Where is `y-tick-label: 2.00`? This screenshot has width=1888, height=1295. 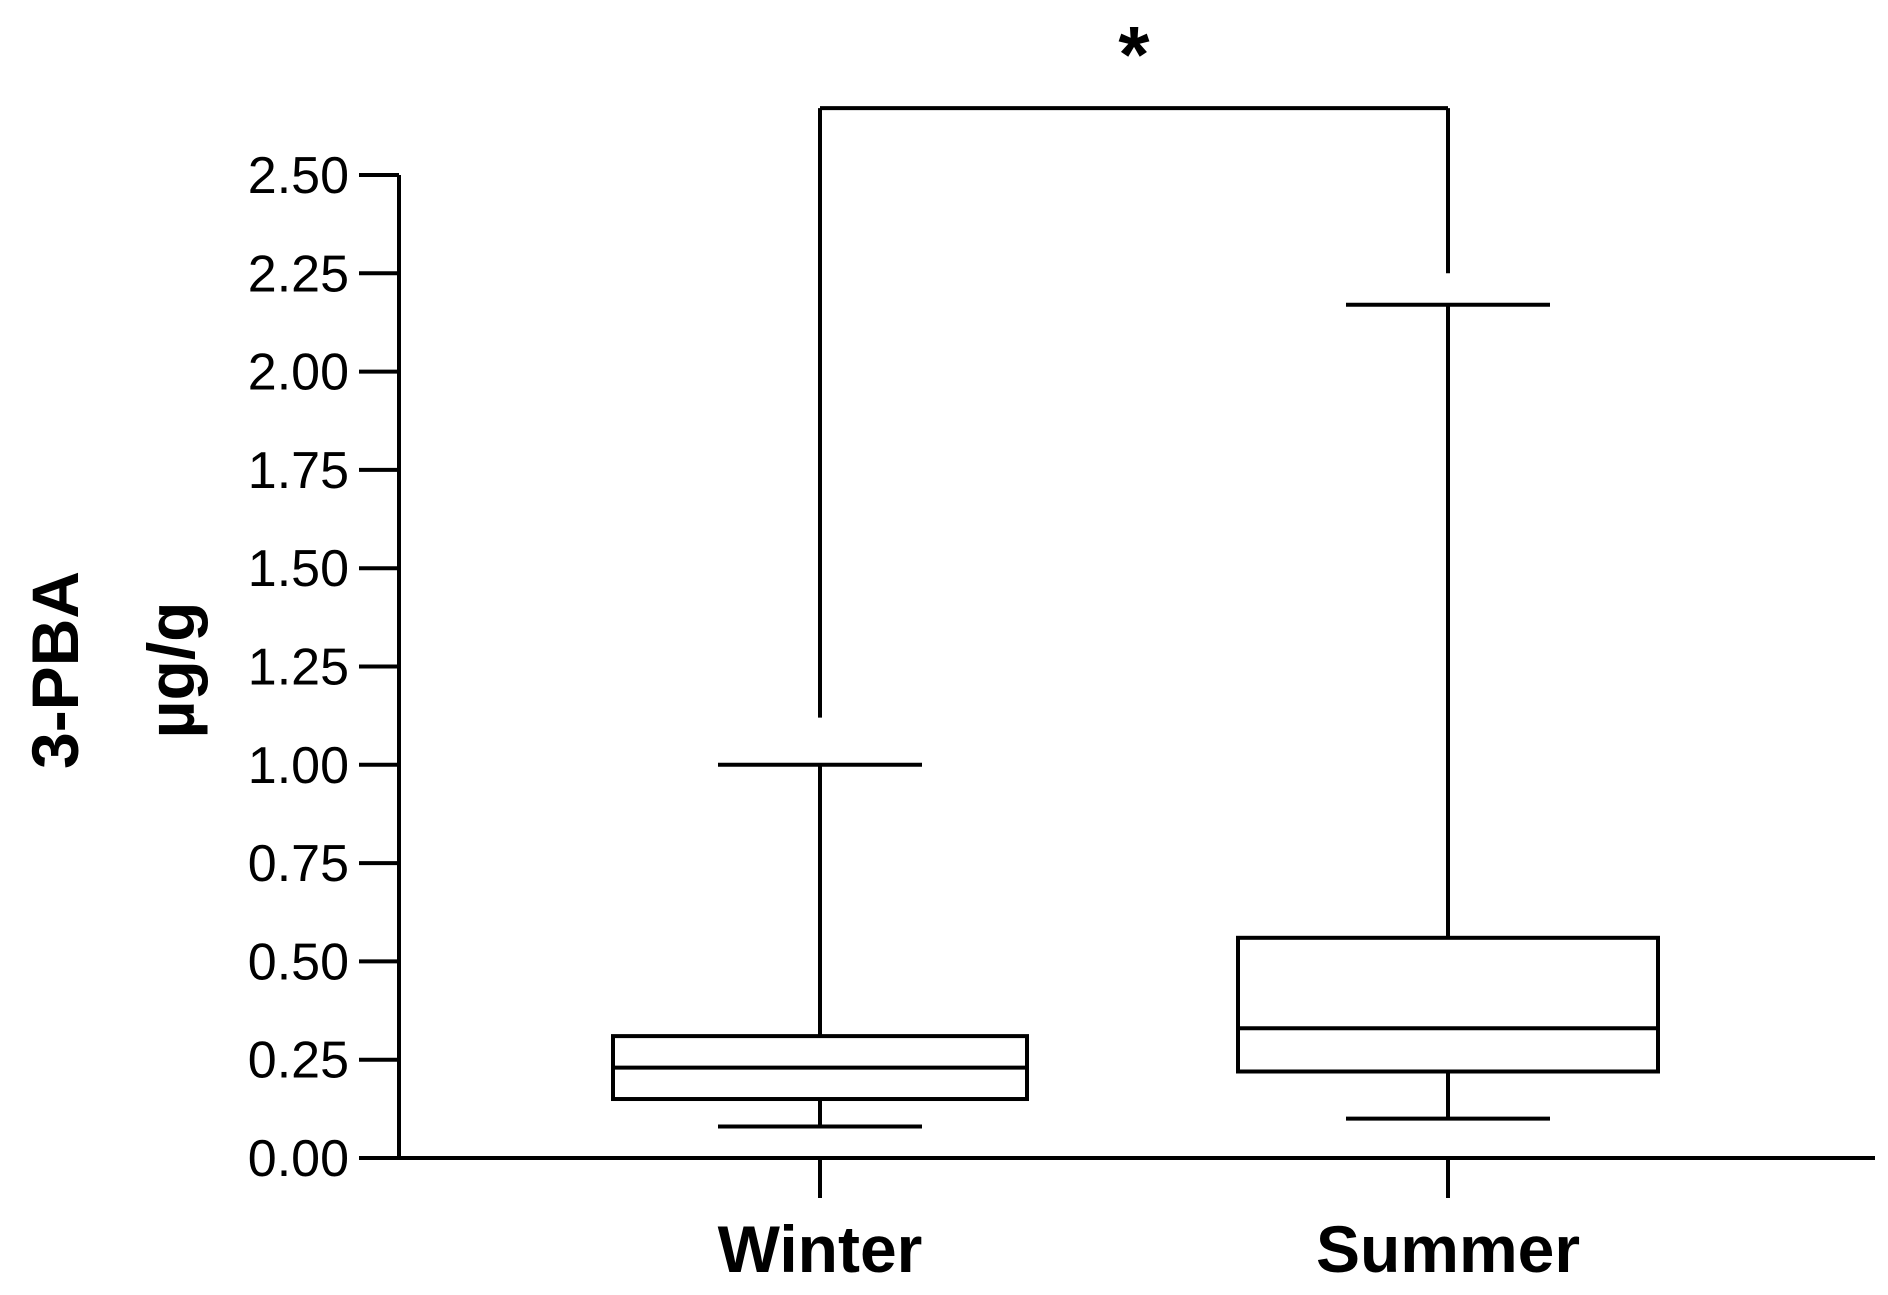
y-tick-label: 2.00 is located at coordinates (298, 373).